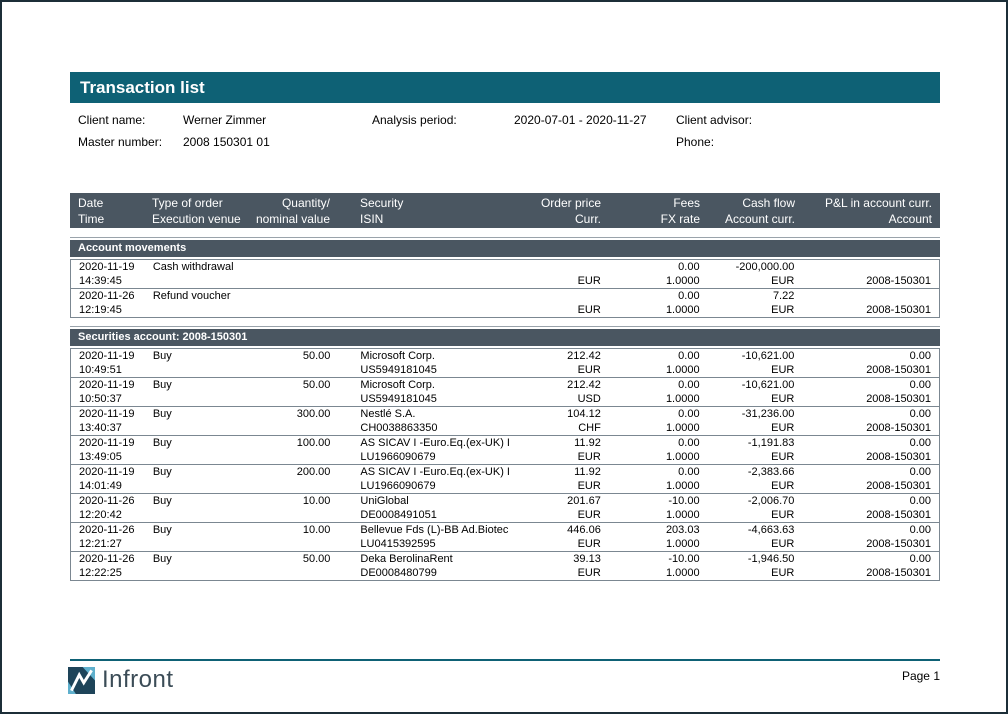 The width and height of the screenshot is (1008, 714). What do you see at coordinates (316, 559) in the screenshot?
I see `cell-line1: 50.00` at bounding box center [316, 559].